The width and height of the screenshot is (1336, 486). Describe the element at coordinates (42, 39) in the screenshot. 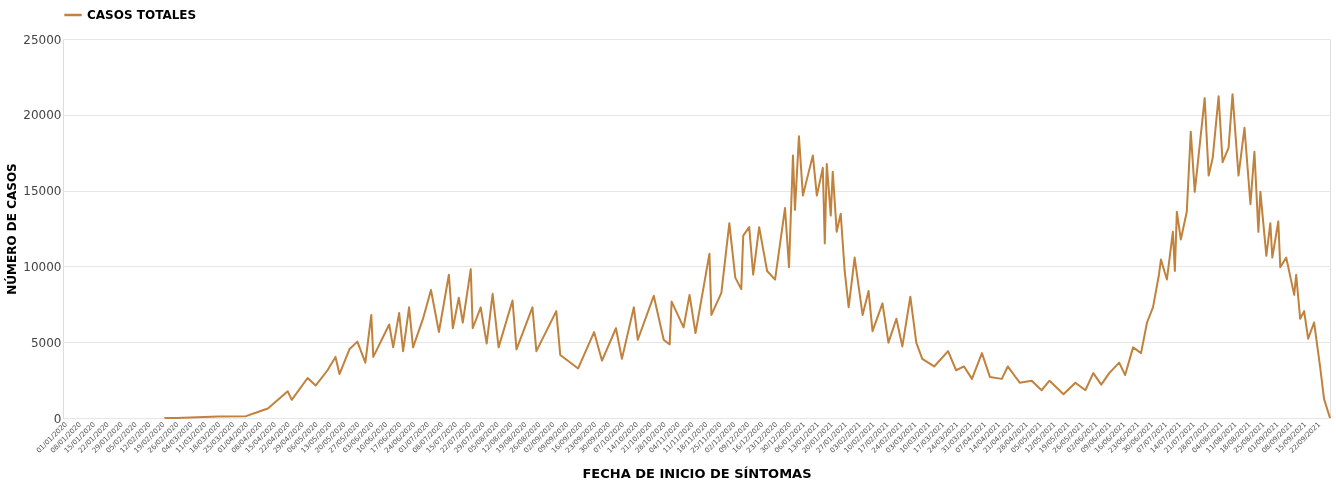

I see `y-tick-label: 25000` at that location.